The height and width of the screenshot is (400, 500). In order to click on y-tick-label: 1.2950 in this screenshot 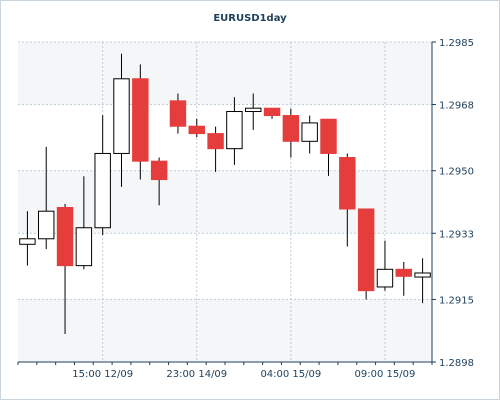, I will do `click(456, 172)`.